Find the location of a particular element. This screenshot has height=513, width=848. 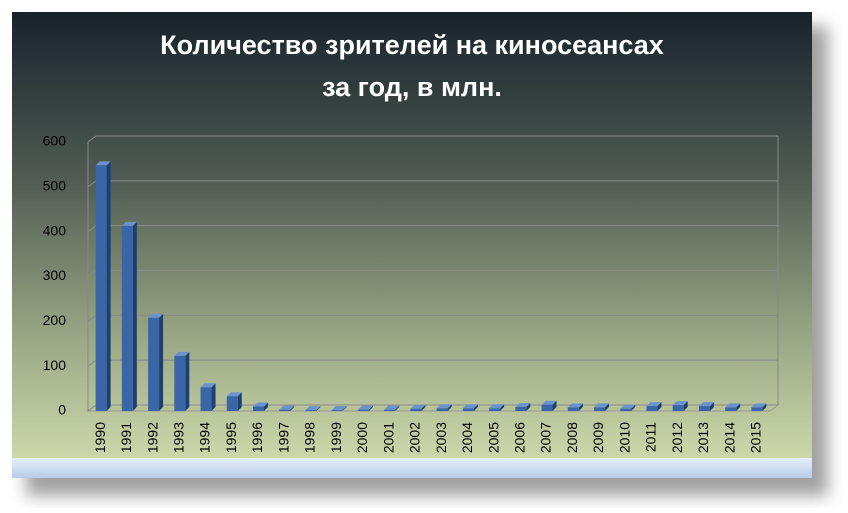

x-tick-label: 2014 is located at coordinates (729, 437).